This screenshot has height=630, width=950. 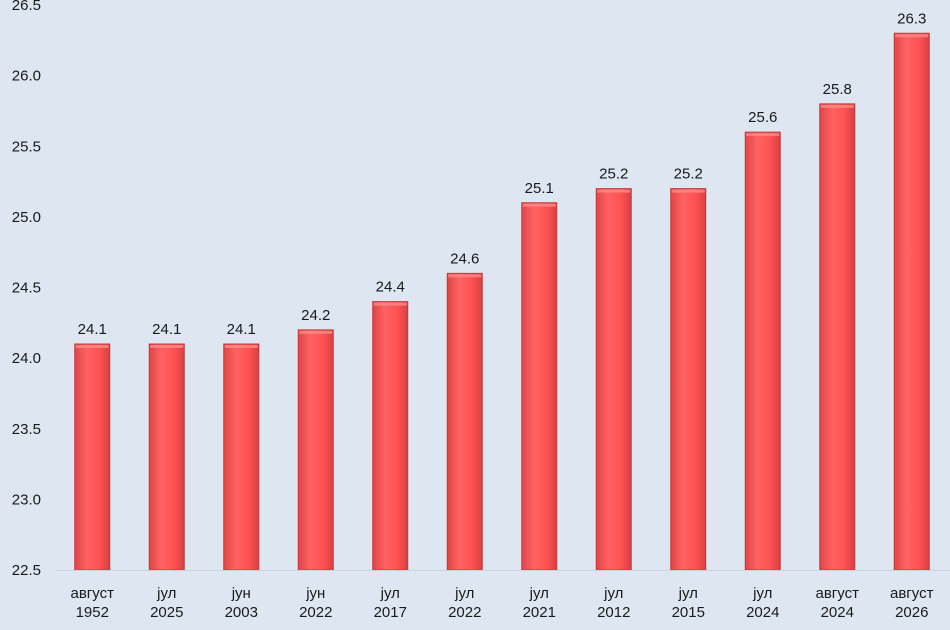 I want to click on data-label: 25.6, so click(x=762, y=117).